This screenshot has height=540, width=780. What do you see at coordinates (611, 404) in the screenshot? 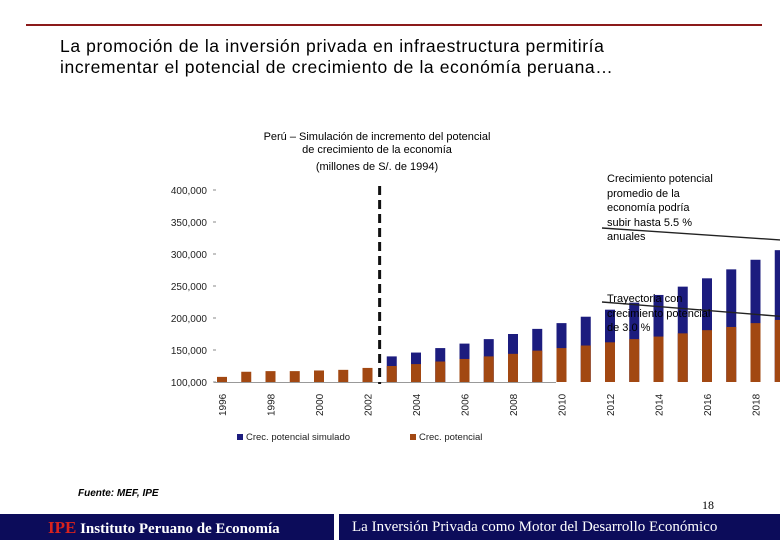
I see `x-tick-label: 2012` at bounding box center [611, 404].